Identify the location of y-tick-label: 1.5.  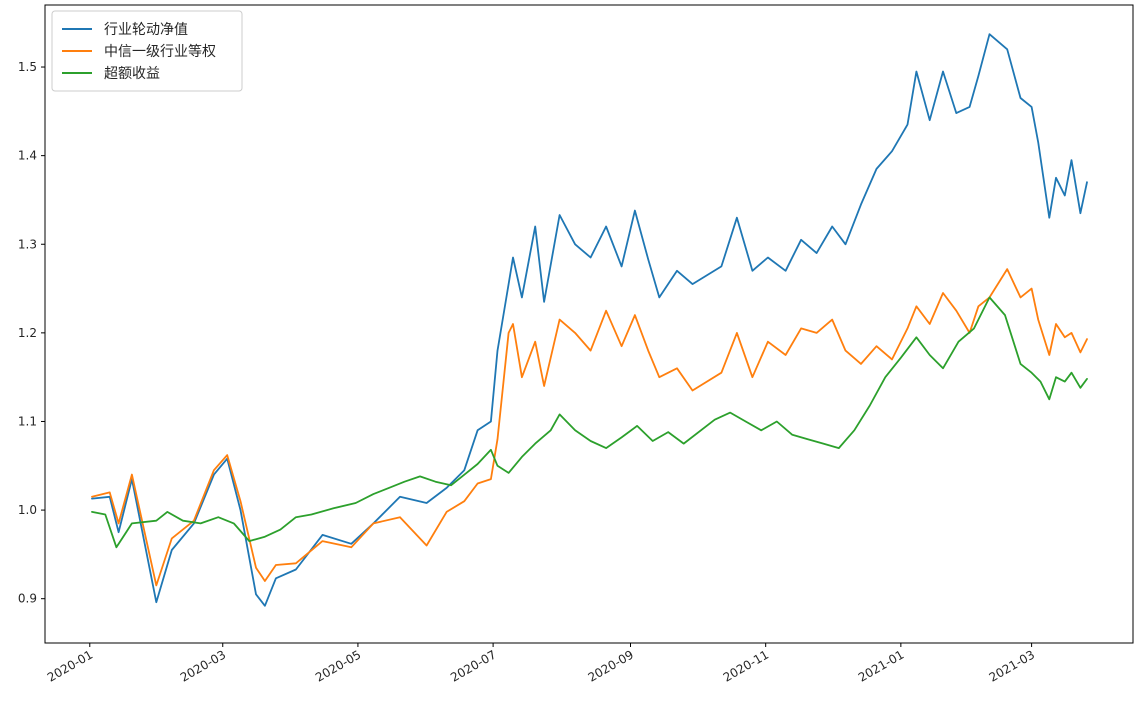
(27, 67).